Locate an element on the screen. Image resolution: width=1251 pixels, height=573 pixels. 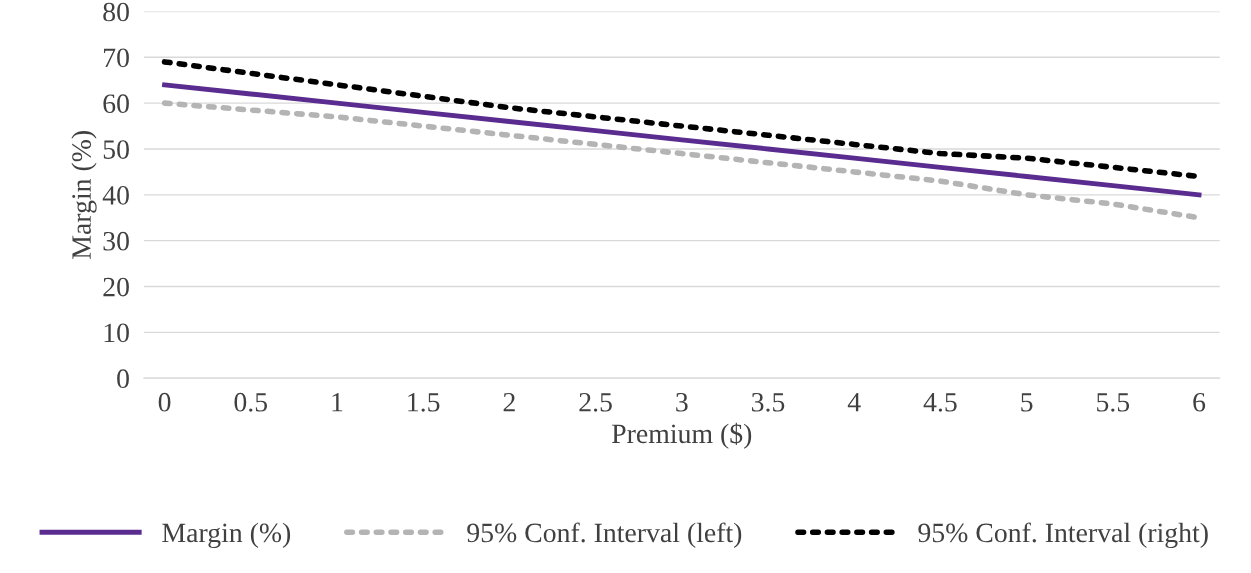
y-axis-title: Margin (%) is located at coordinates (84, 195).